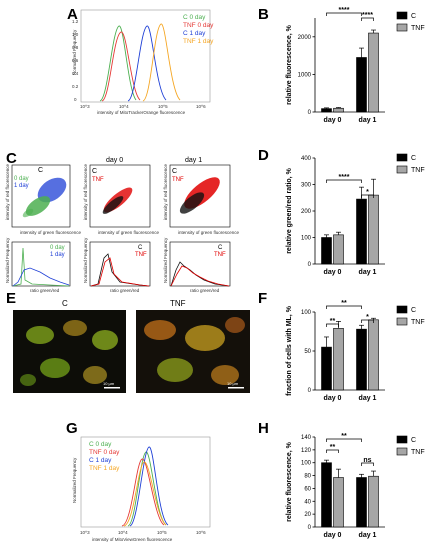  Describe the element at coordinates (178, 180) in the screenshot. I see `panel-c-scatter-legend-tnf: TNF` at that location.